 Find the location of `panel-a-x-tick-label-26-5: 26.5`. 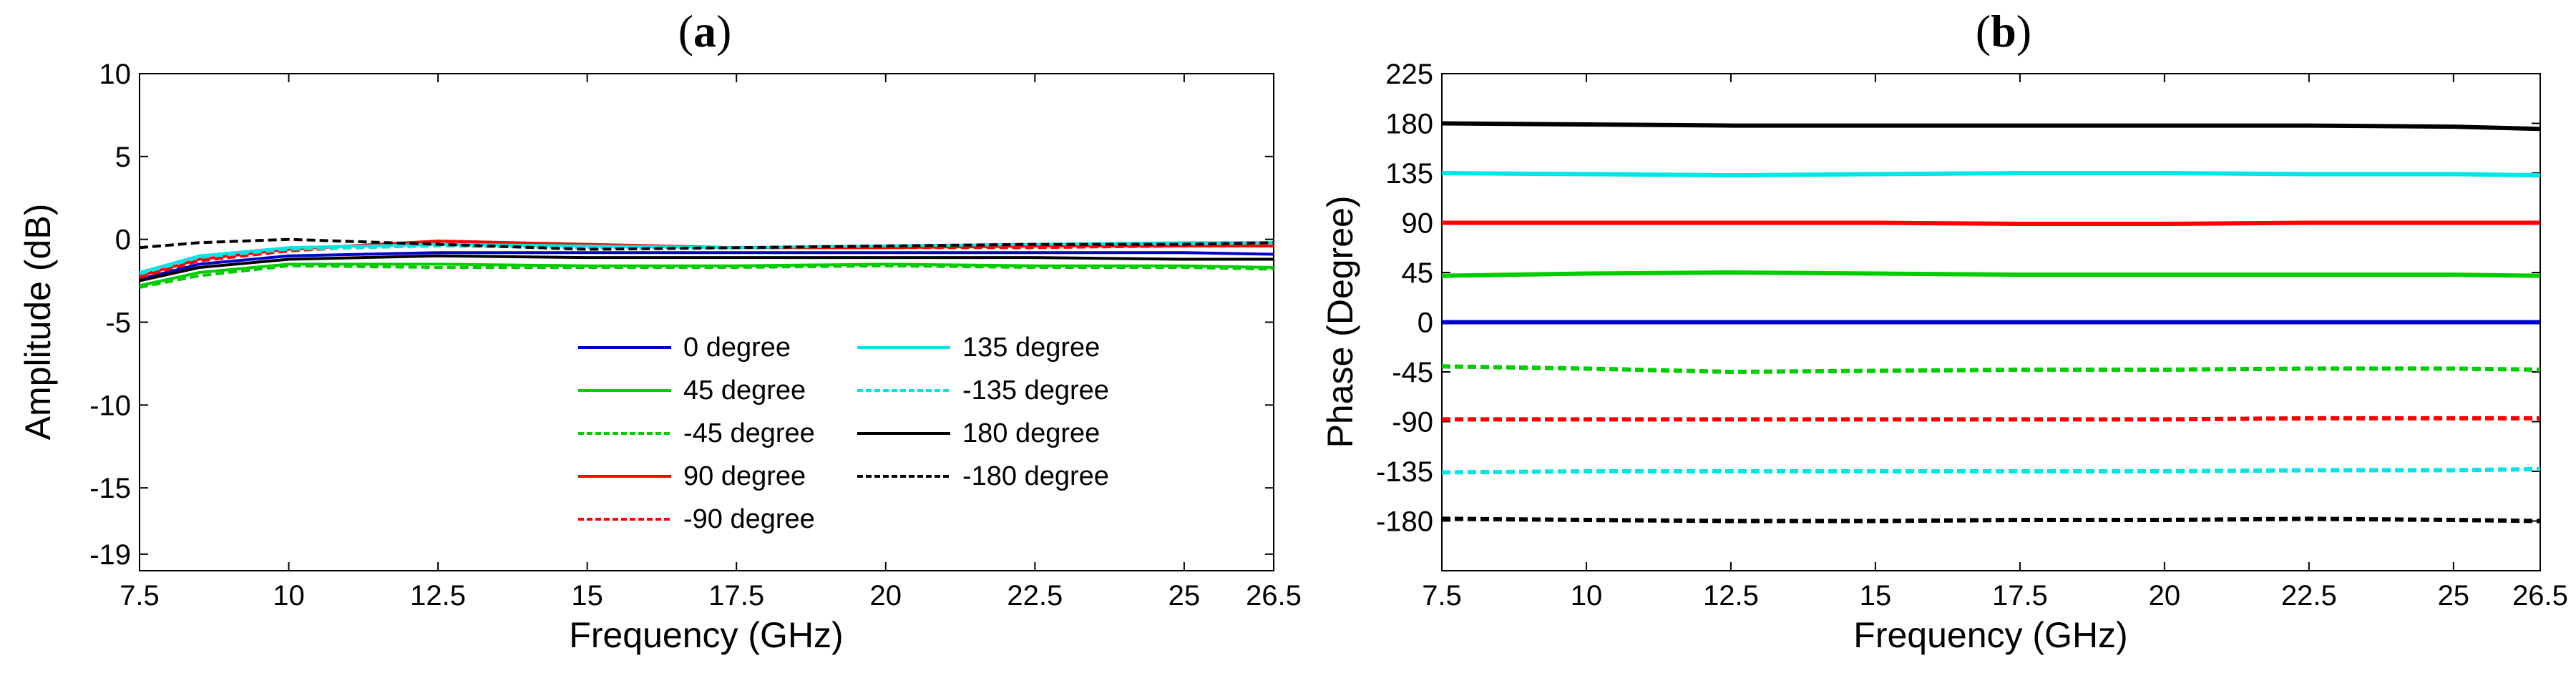

panel-a-x-tick-label-26-5: 26.5 is located at coordinates (1274, 595).